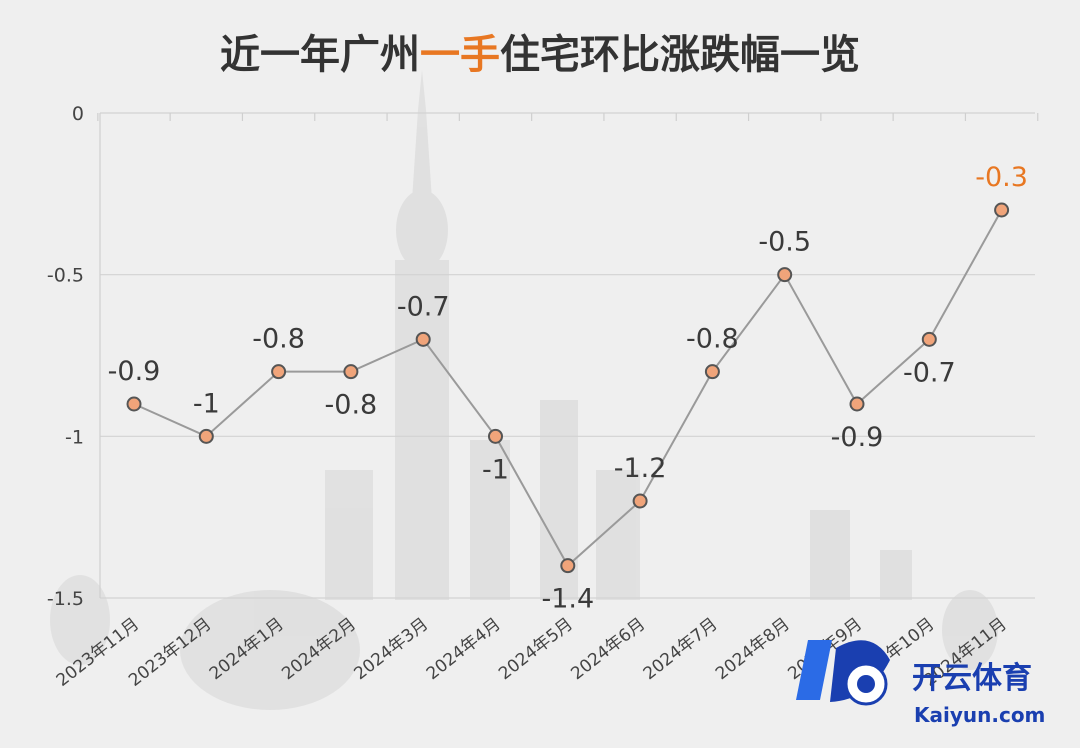  I want to click on brand-name-en: Kaiyun.com, so click(979, 715).